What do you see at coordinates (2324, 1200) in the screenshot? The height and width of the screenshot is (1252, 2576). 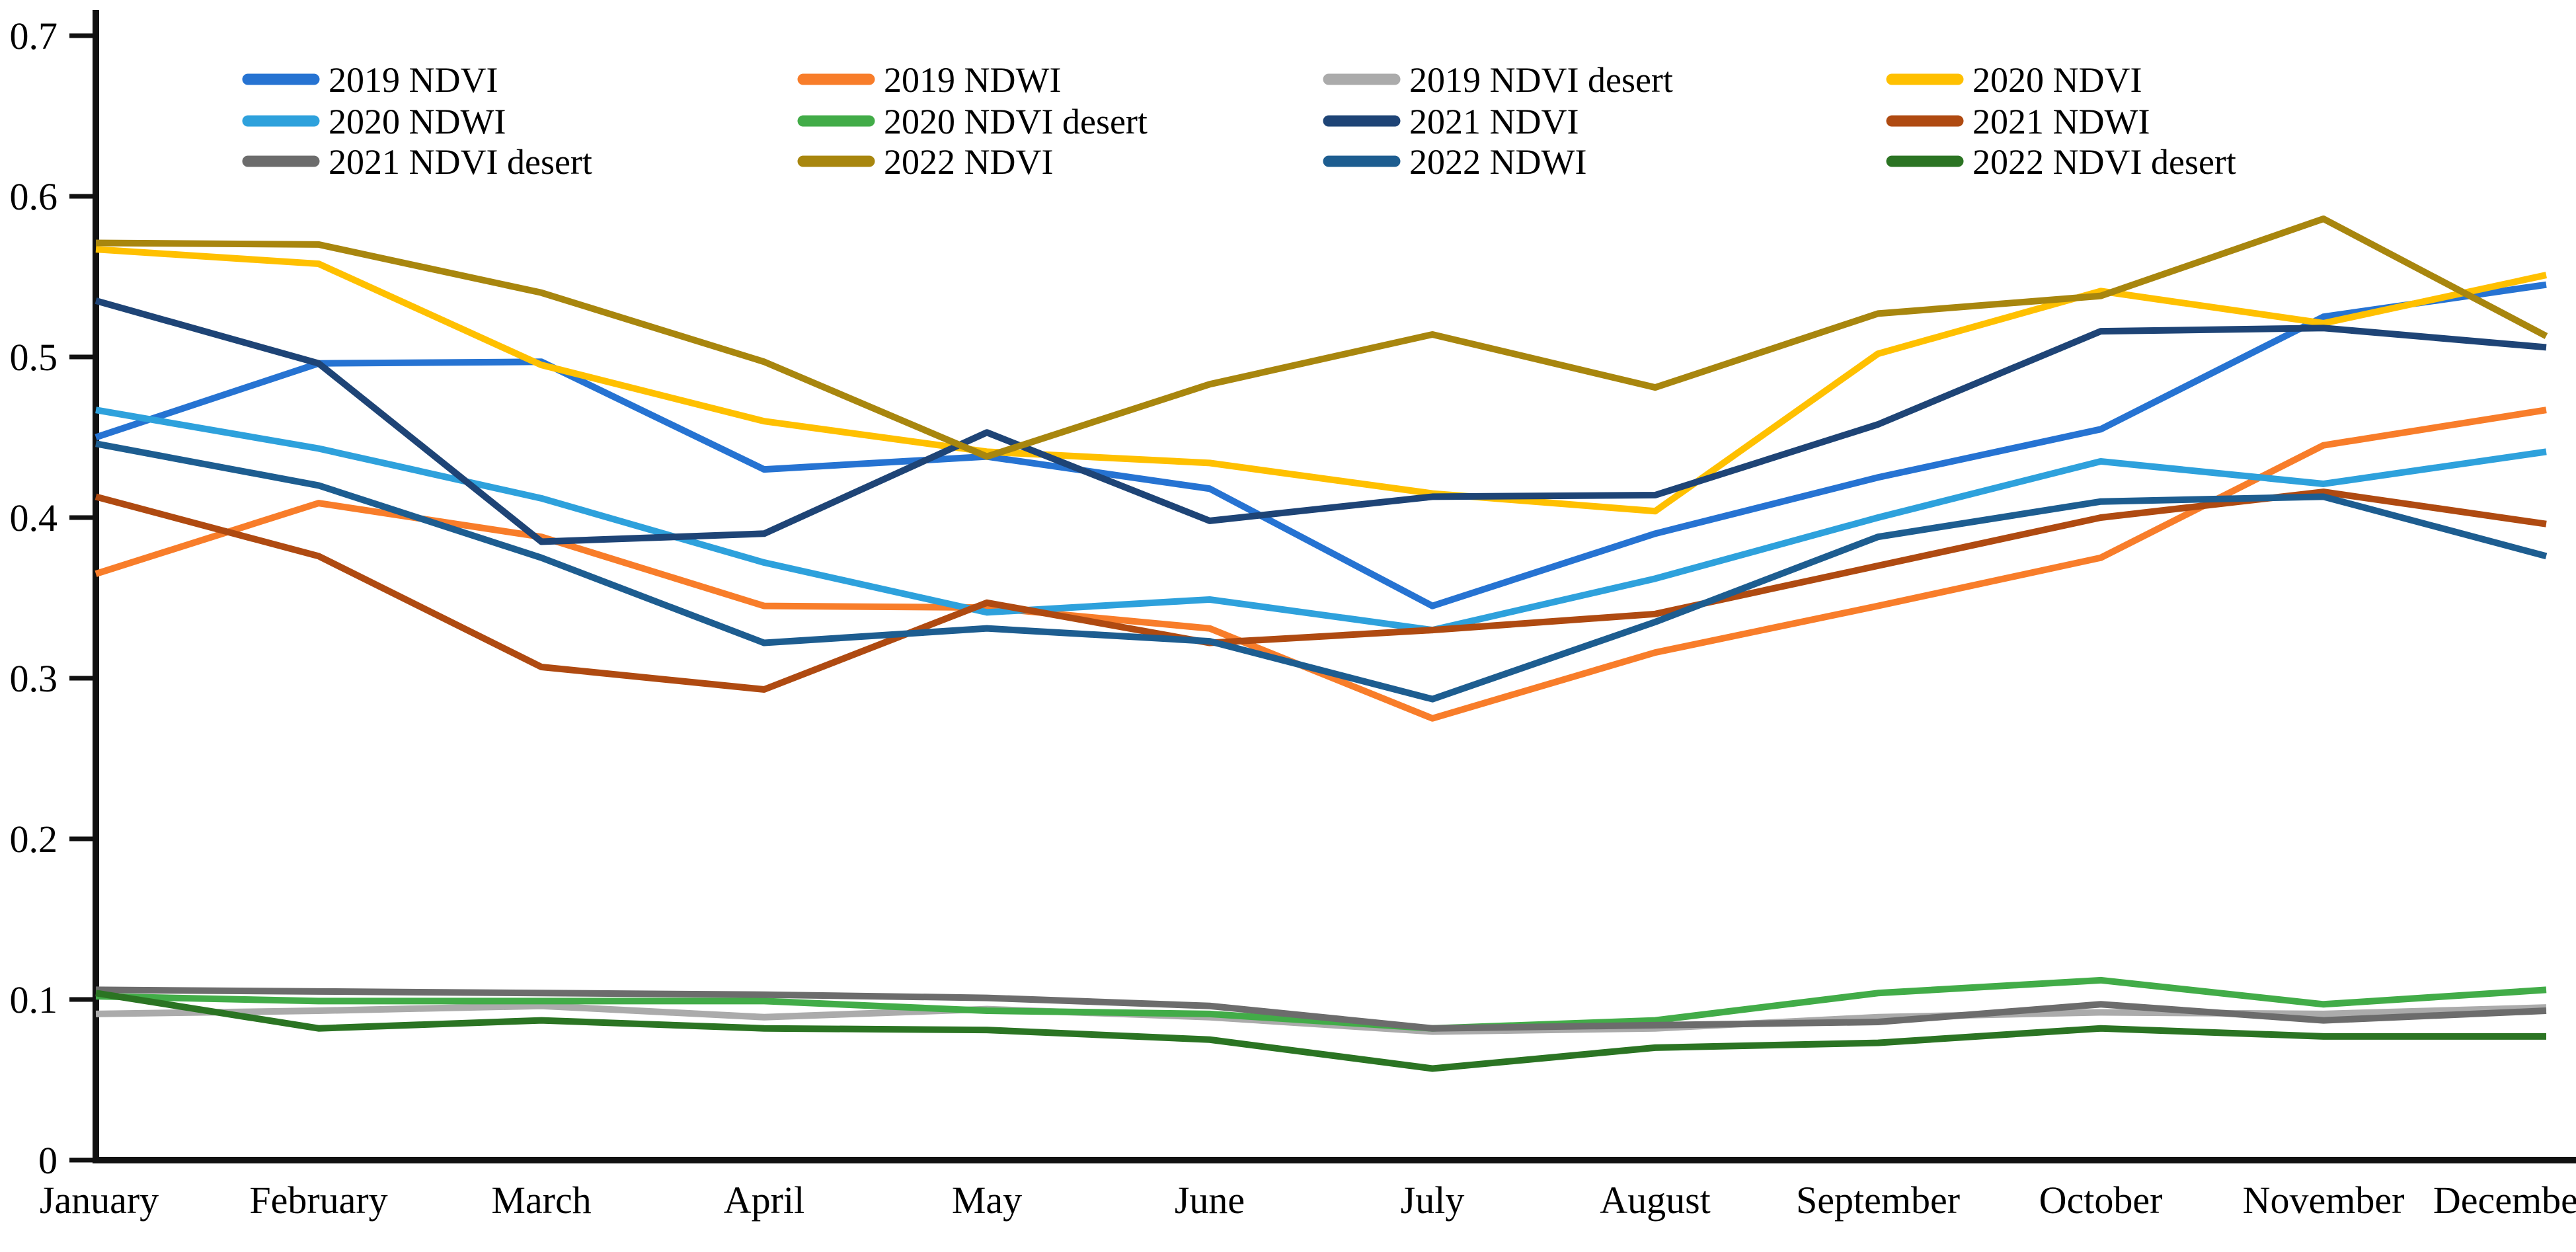 I see `x-category-label: November` at bounding box center [2324, 1200].